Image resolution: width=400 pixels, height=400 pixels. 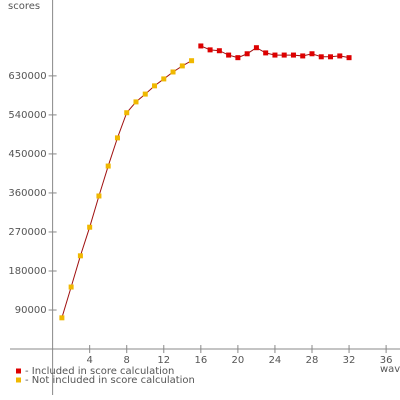 I want to click on y-tick-label: 180000, so click(x=27, y=271).